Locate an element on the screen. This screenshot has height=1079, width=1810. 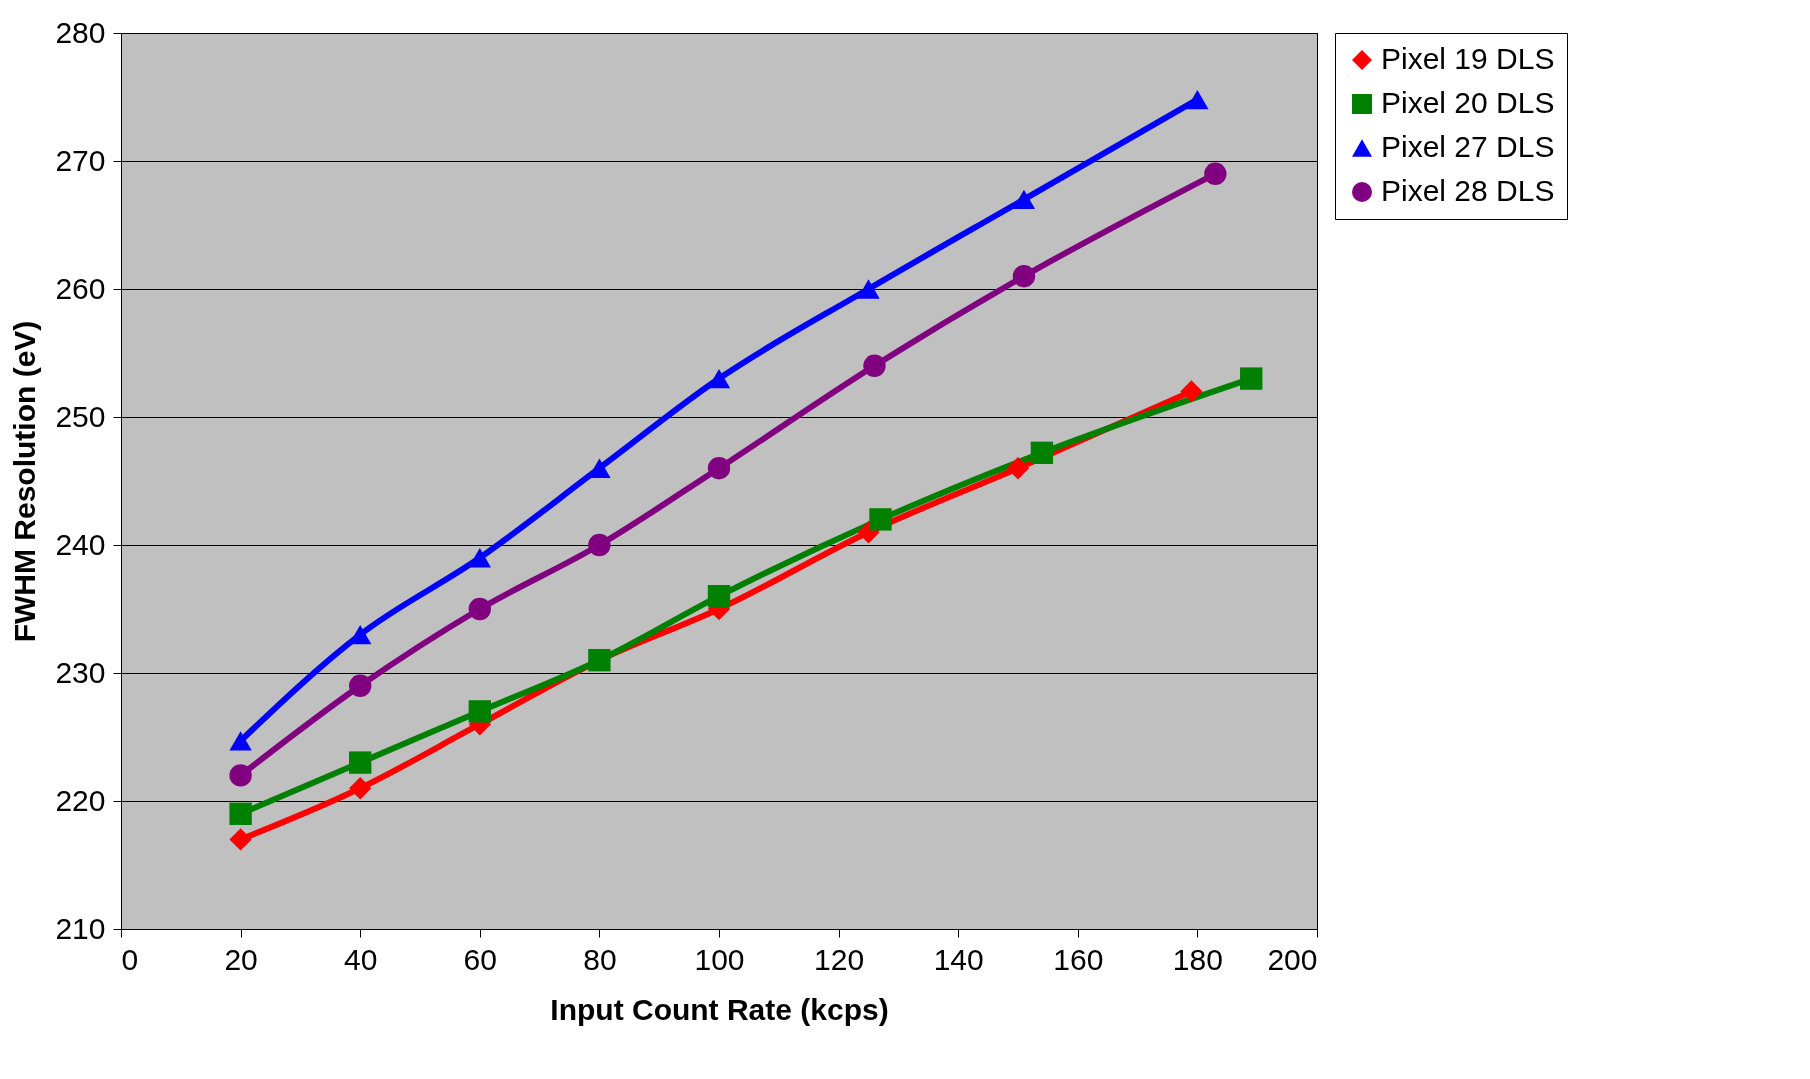
x-tick-label: 40 is located at coordinates (361, 959).